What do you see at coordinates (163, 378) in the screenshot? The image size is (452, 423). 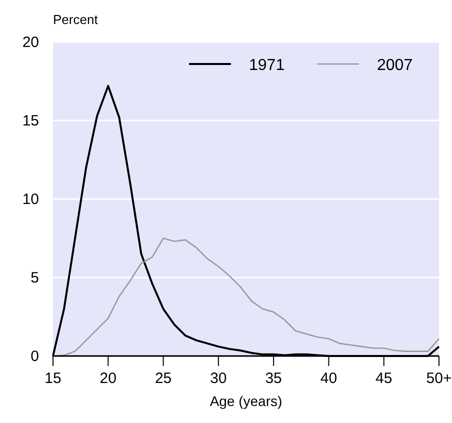 I see `x-tick-label: 25` at bounding box center [163, 378].